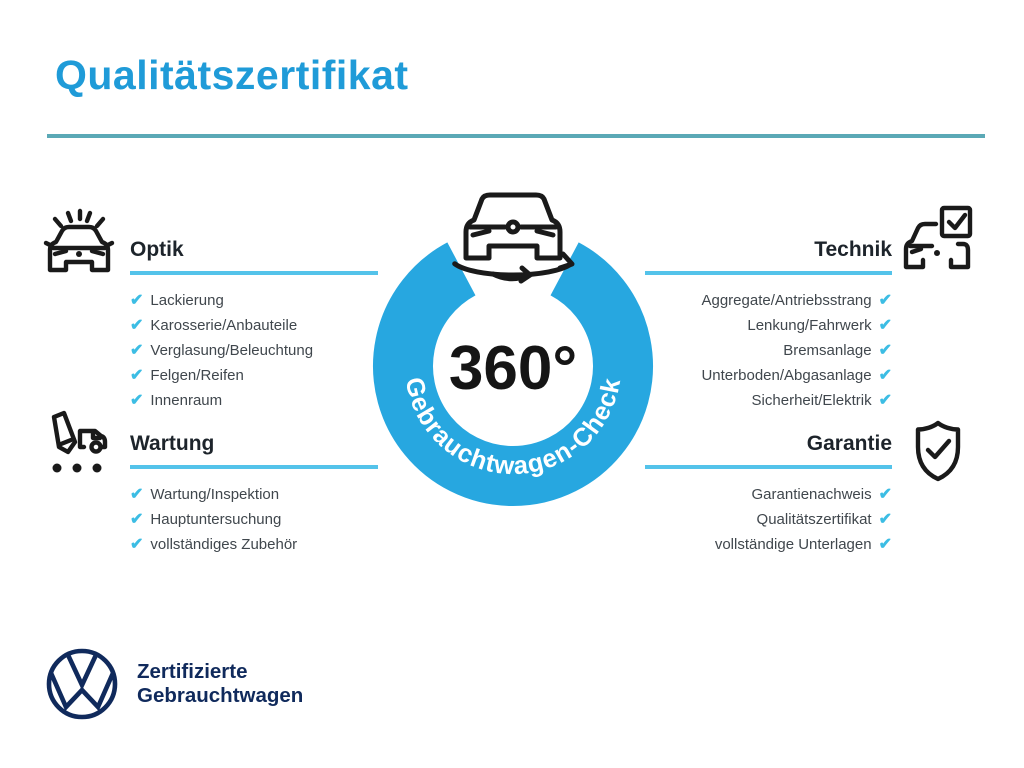 This screenshot has height=768, width=1024. What do you see at coordinates (82, 684) in the screenshot?
I see `vw-logo` at bounding box center [82, 684].